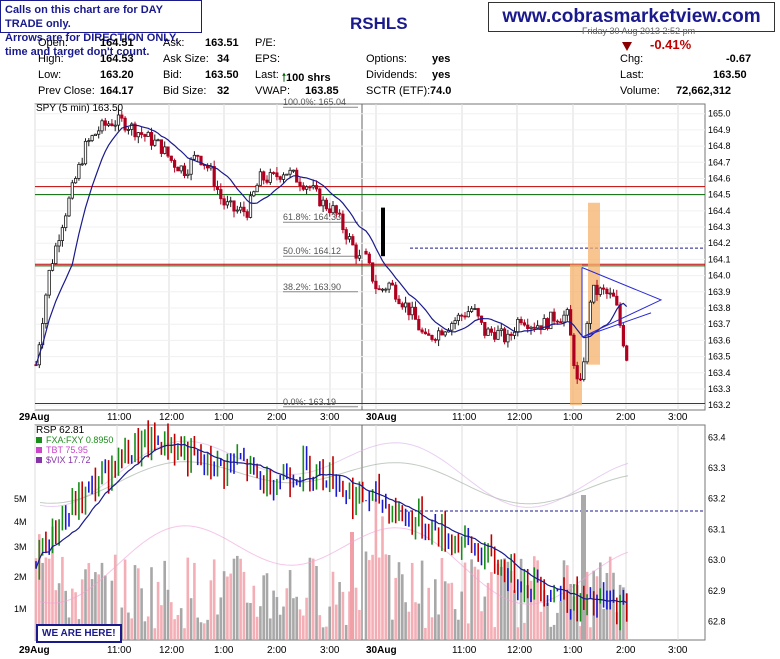 The image size is (780, 659). What do you see at coordinates (330, 650) in the screenshot?
I see `volume-x-tick-label: 3:00` at bounding box center [330, 650].